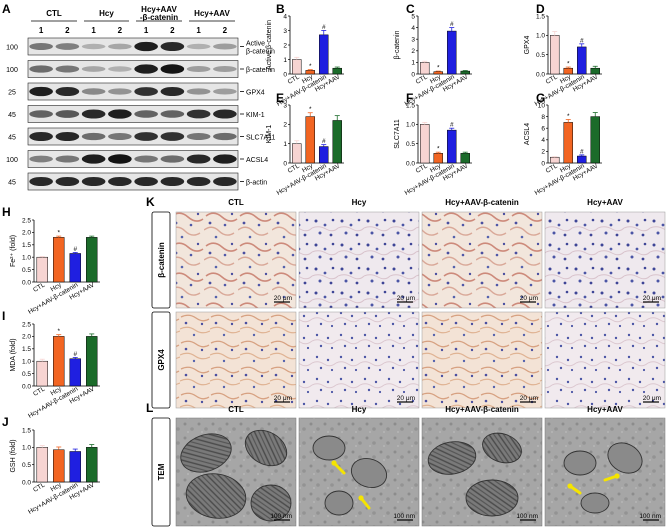  What do you see at coordinates (529, 398) in the screenshot?
I see `scale-label: 20 μm` at bounding box center [529, 398].